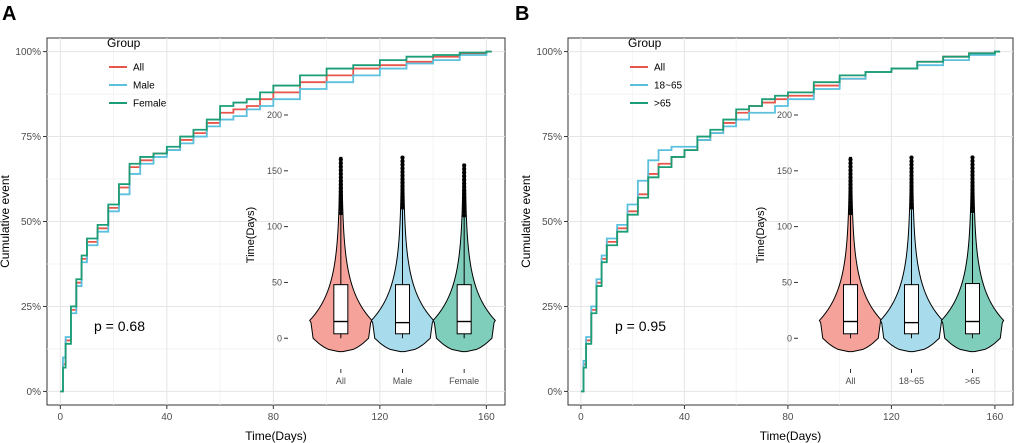  What do you see at coordinates (640, 326) in the screenshot?
I see `p-value: p = 0.95` at bounding box center [640, 326].